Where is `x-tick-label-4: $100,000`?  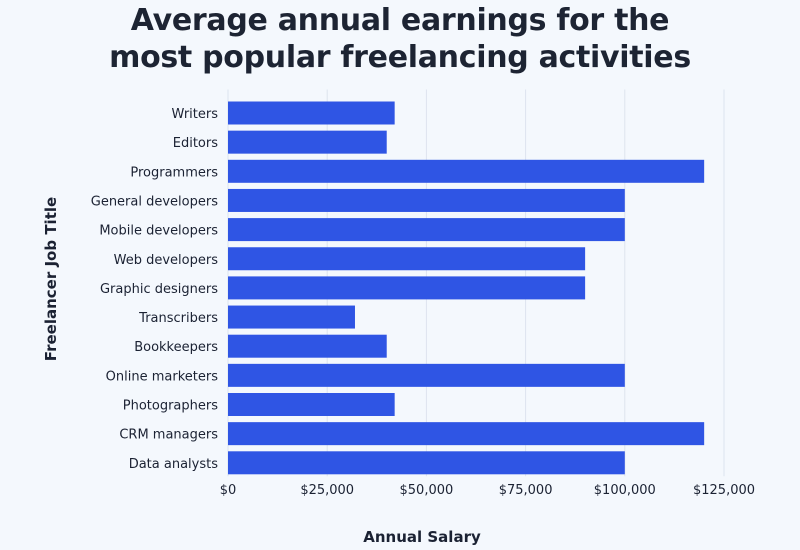
x-tick-label-4: $100,000 is located at coordinates (625, 490).